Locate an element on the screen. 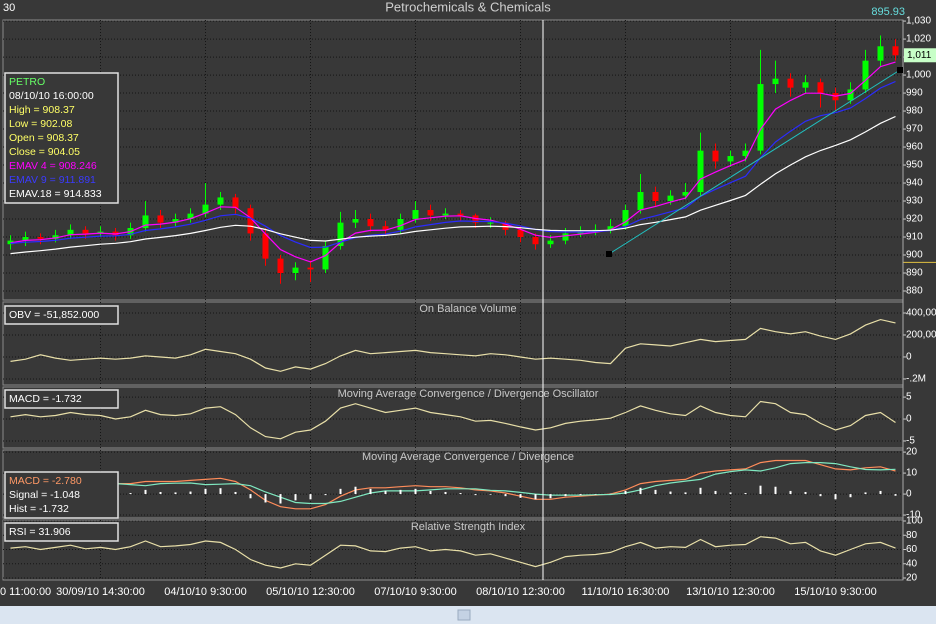 The width and height of the screenshot is (936, 624). readout-text: EMAV 9 = 911.891 is located at coordinates (52, 180).